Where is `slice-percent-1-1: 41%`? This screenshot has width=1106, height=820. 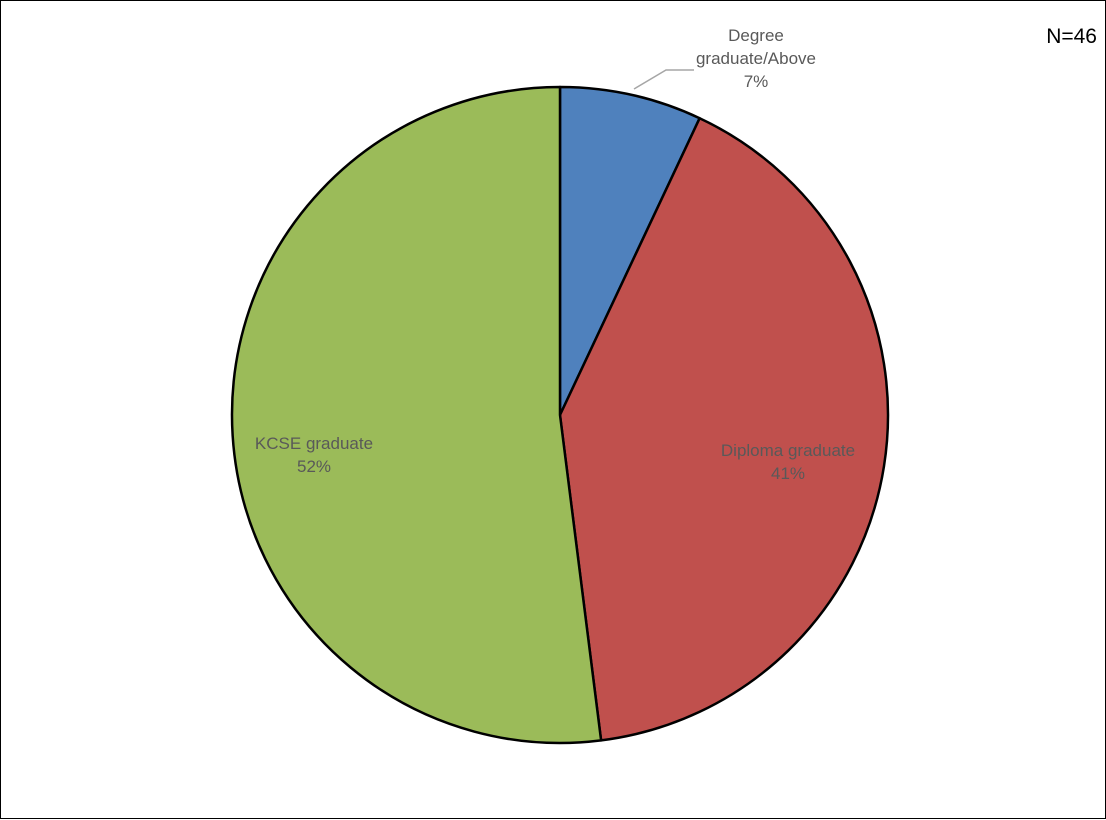
slice-percent-1-1: 41% is located at coordinates (788, 473).